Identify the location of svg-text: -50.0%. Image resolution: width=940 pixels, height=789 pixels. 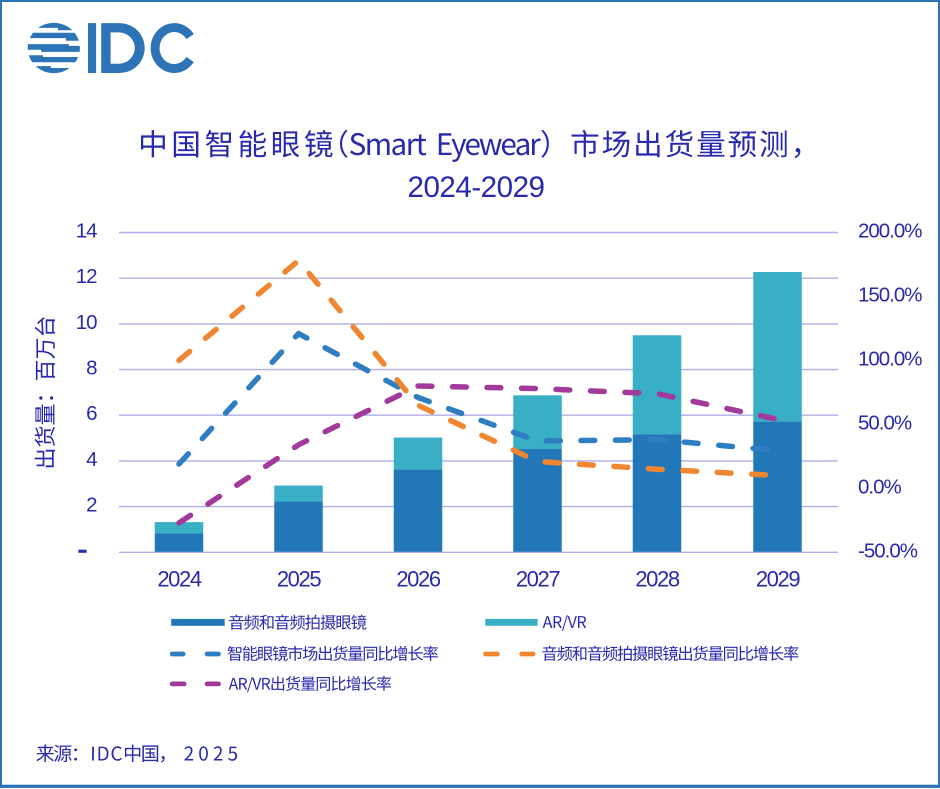
(888, 550).